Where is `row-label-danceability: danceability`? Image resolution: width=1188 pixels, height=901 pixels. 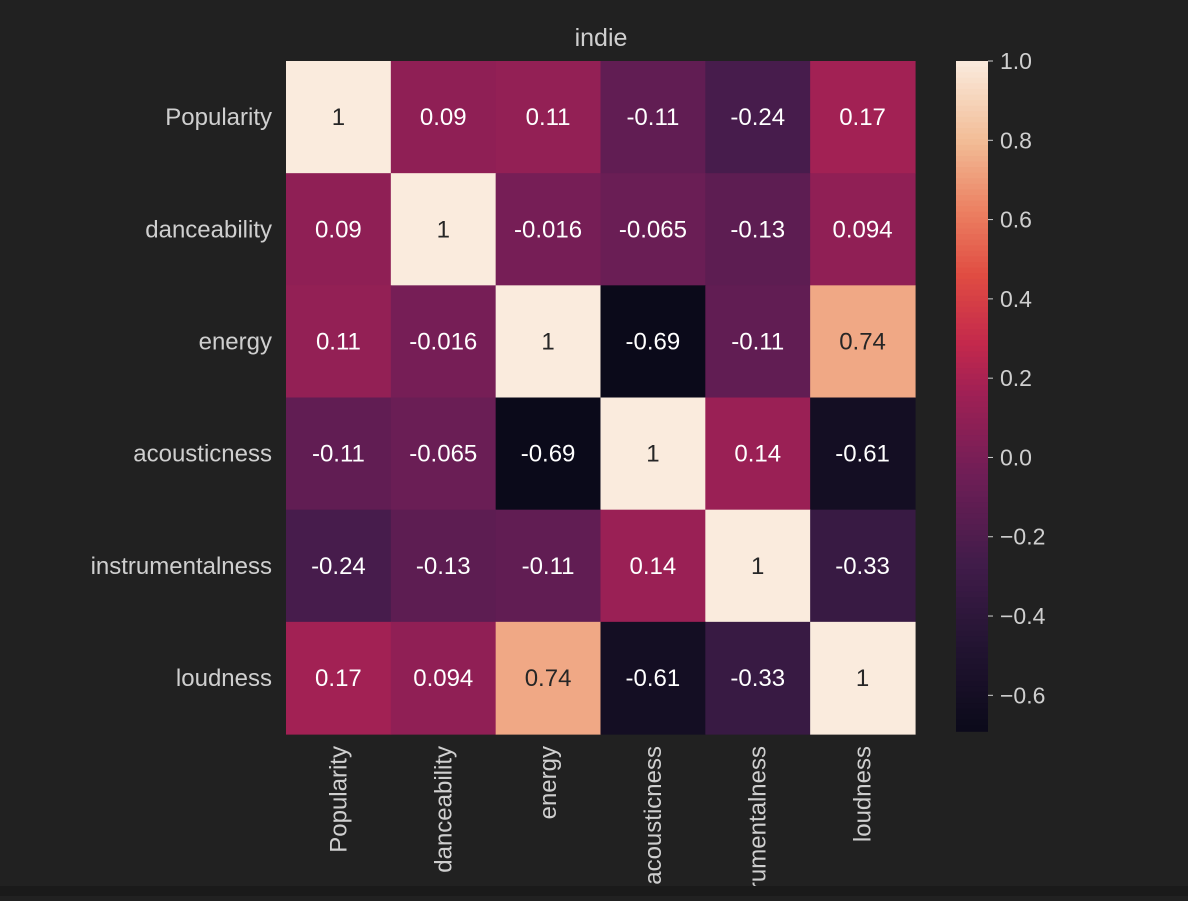
row-label-danceability: danceability is located at coordinates (208, 229).